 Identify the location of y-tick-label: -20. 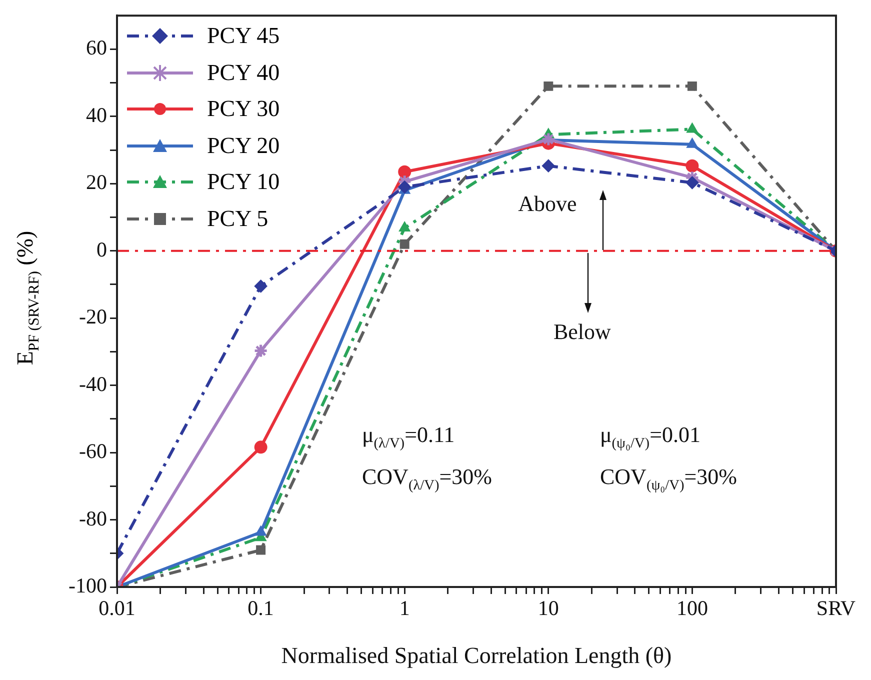
(93, 316).